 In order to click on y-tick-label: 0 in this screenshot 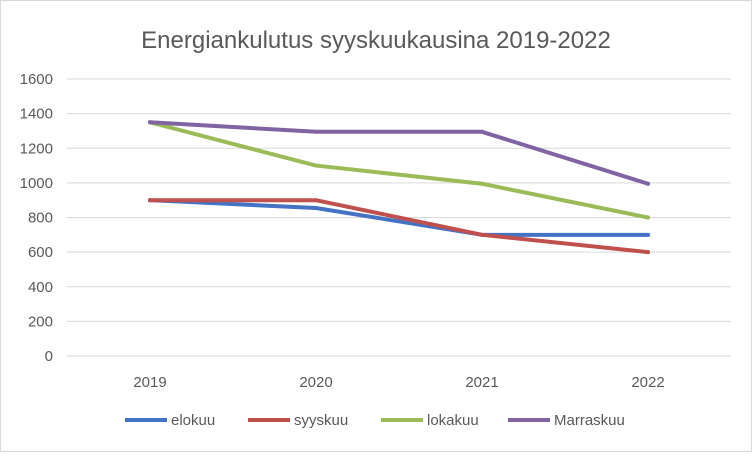, I will do `click(49, 356)`.